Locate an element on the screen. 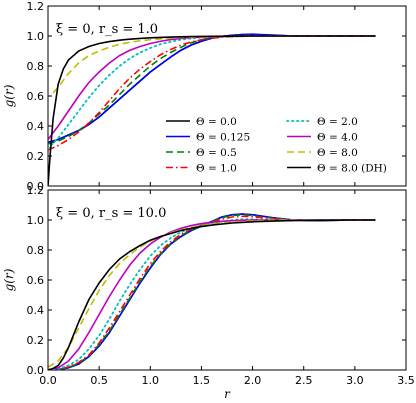  legend-label-theta-0p125: Θ = 0.125 is located at coordinates (223, 138).